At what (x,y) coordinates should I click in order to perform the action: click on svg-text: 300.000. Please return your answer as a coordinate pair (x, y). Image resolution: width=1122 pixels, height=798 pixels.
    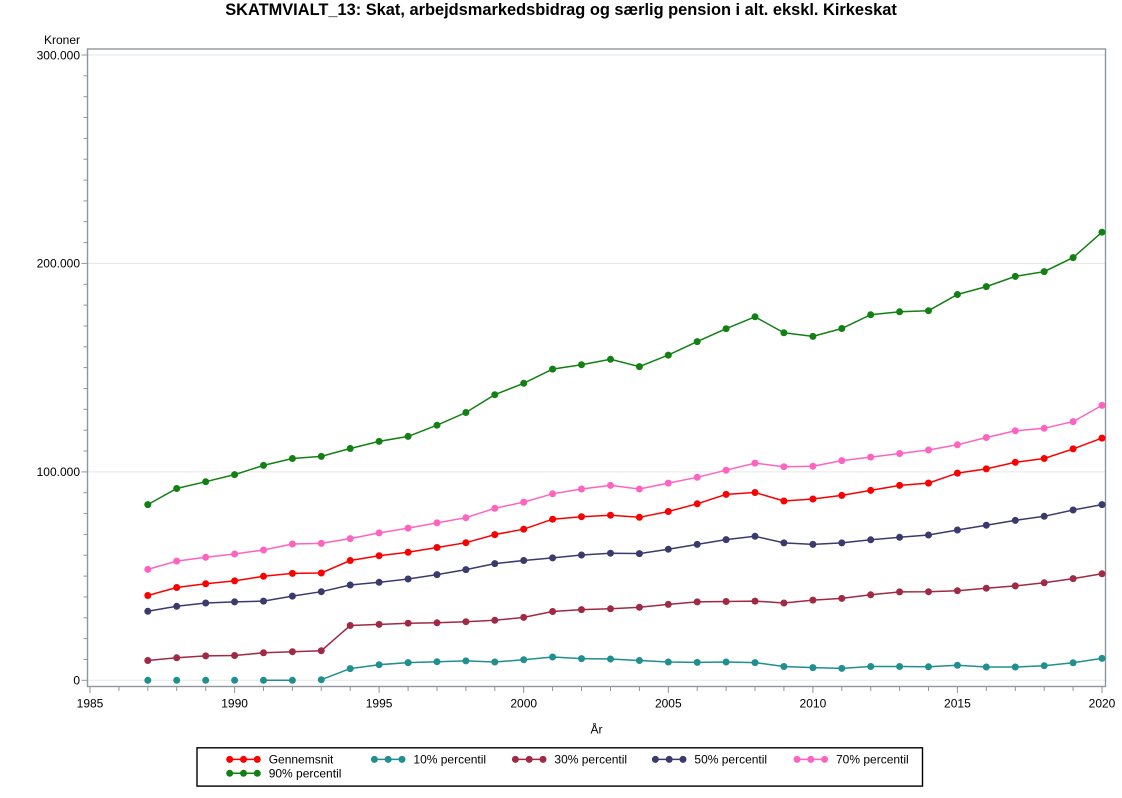
    Looking at the image, I should click on (59, 55).